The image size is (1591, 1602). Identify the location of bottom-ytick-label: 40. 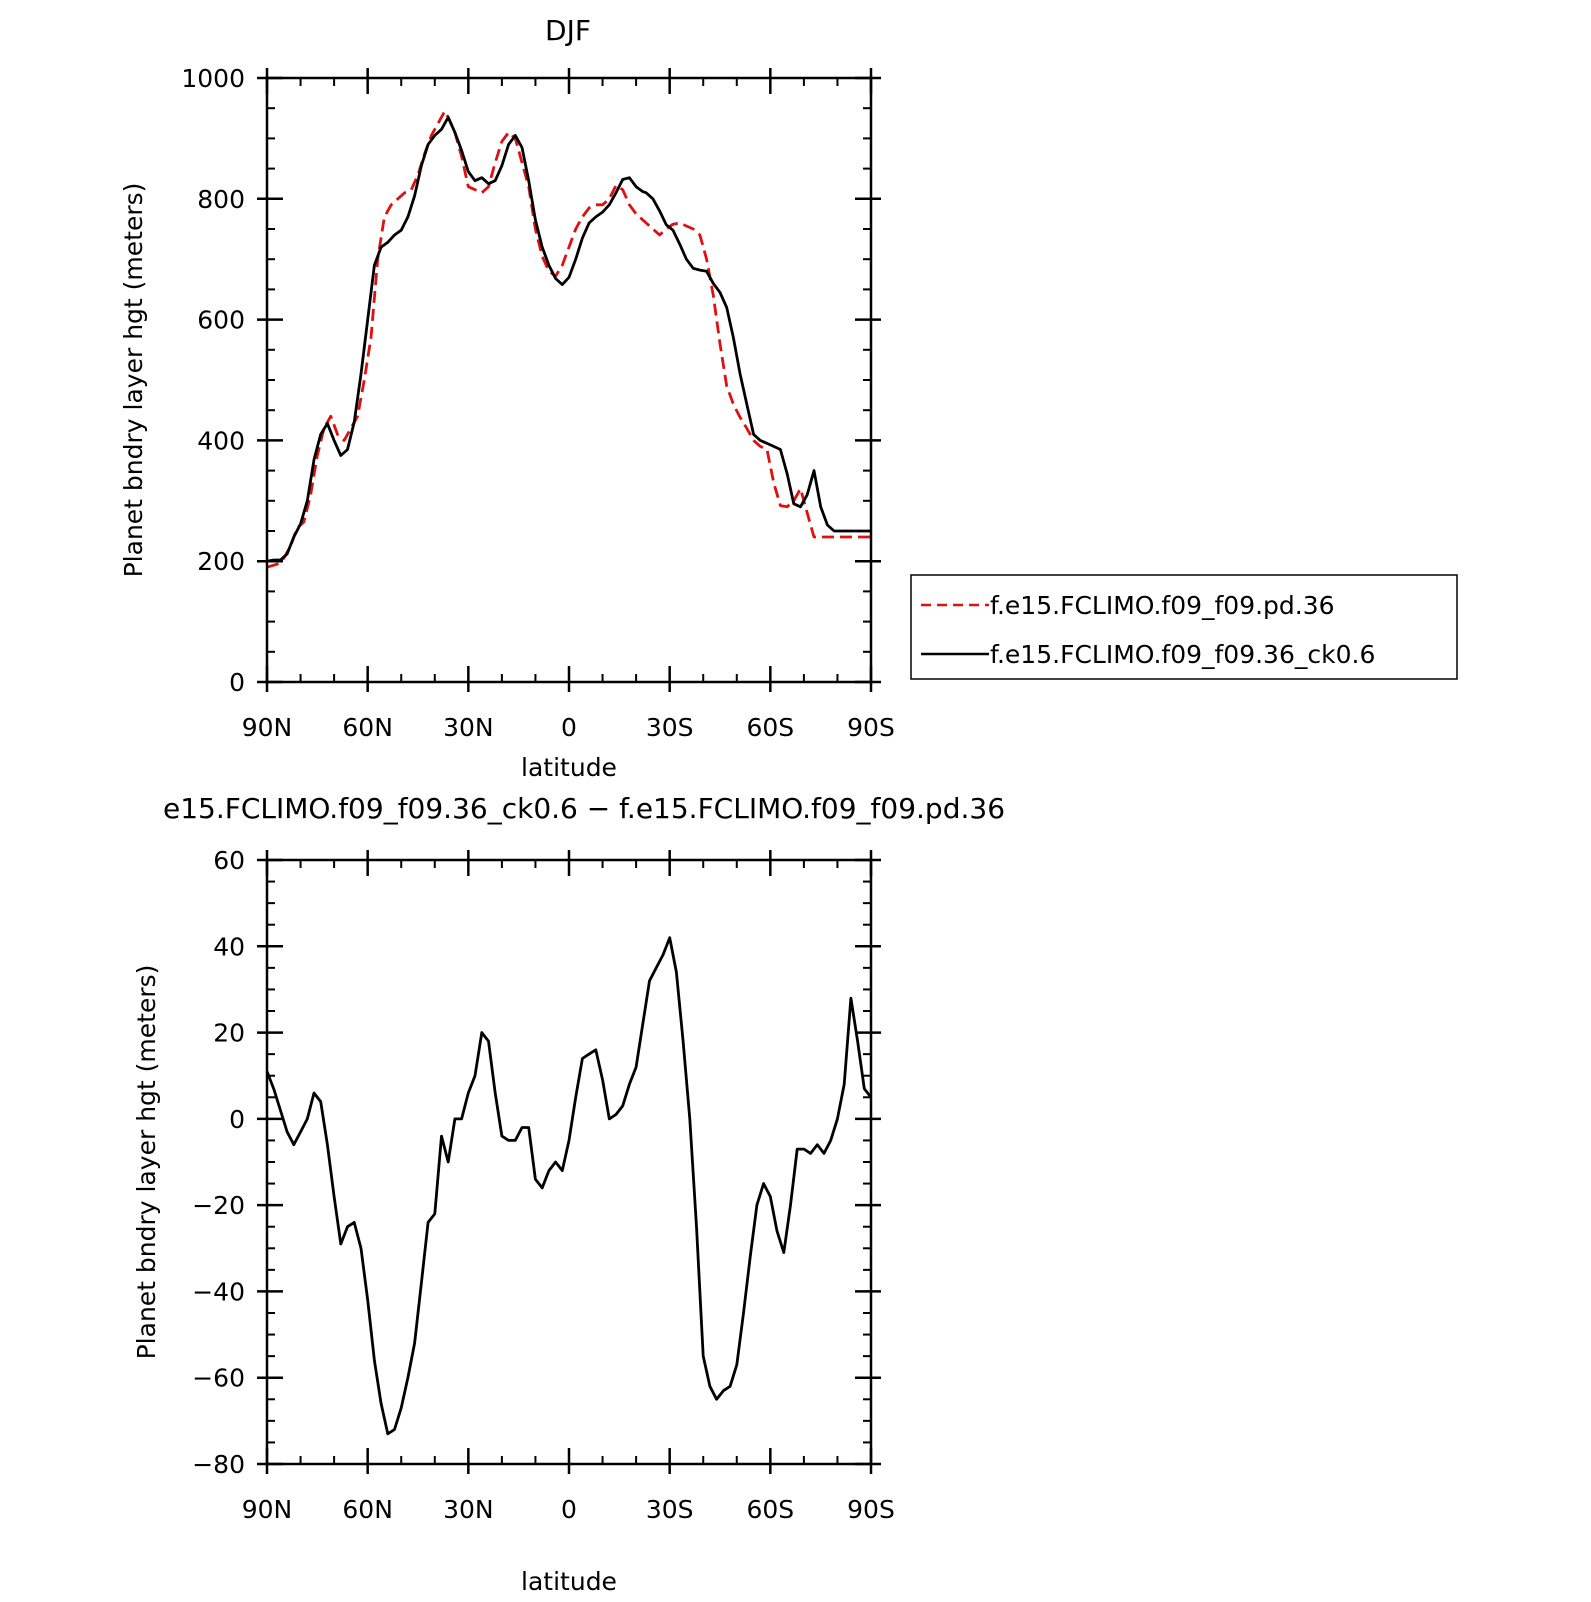
(229, 946).